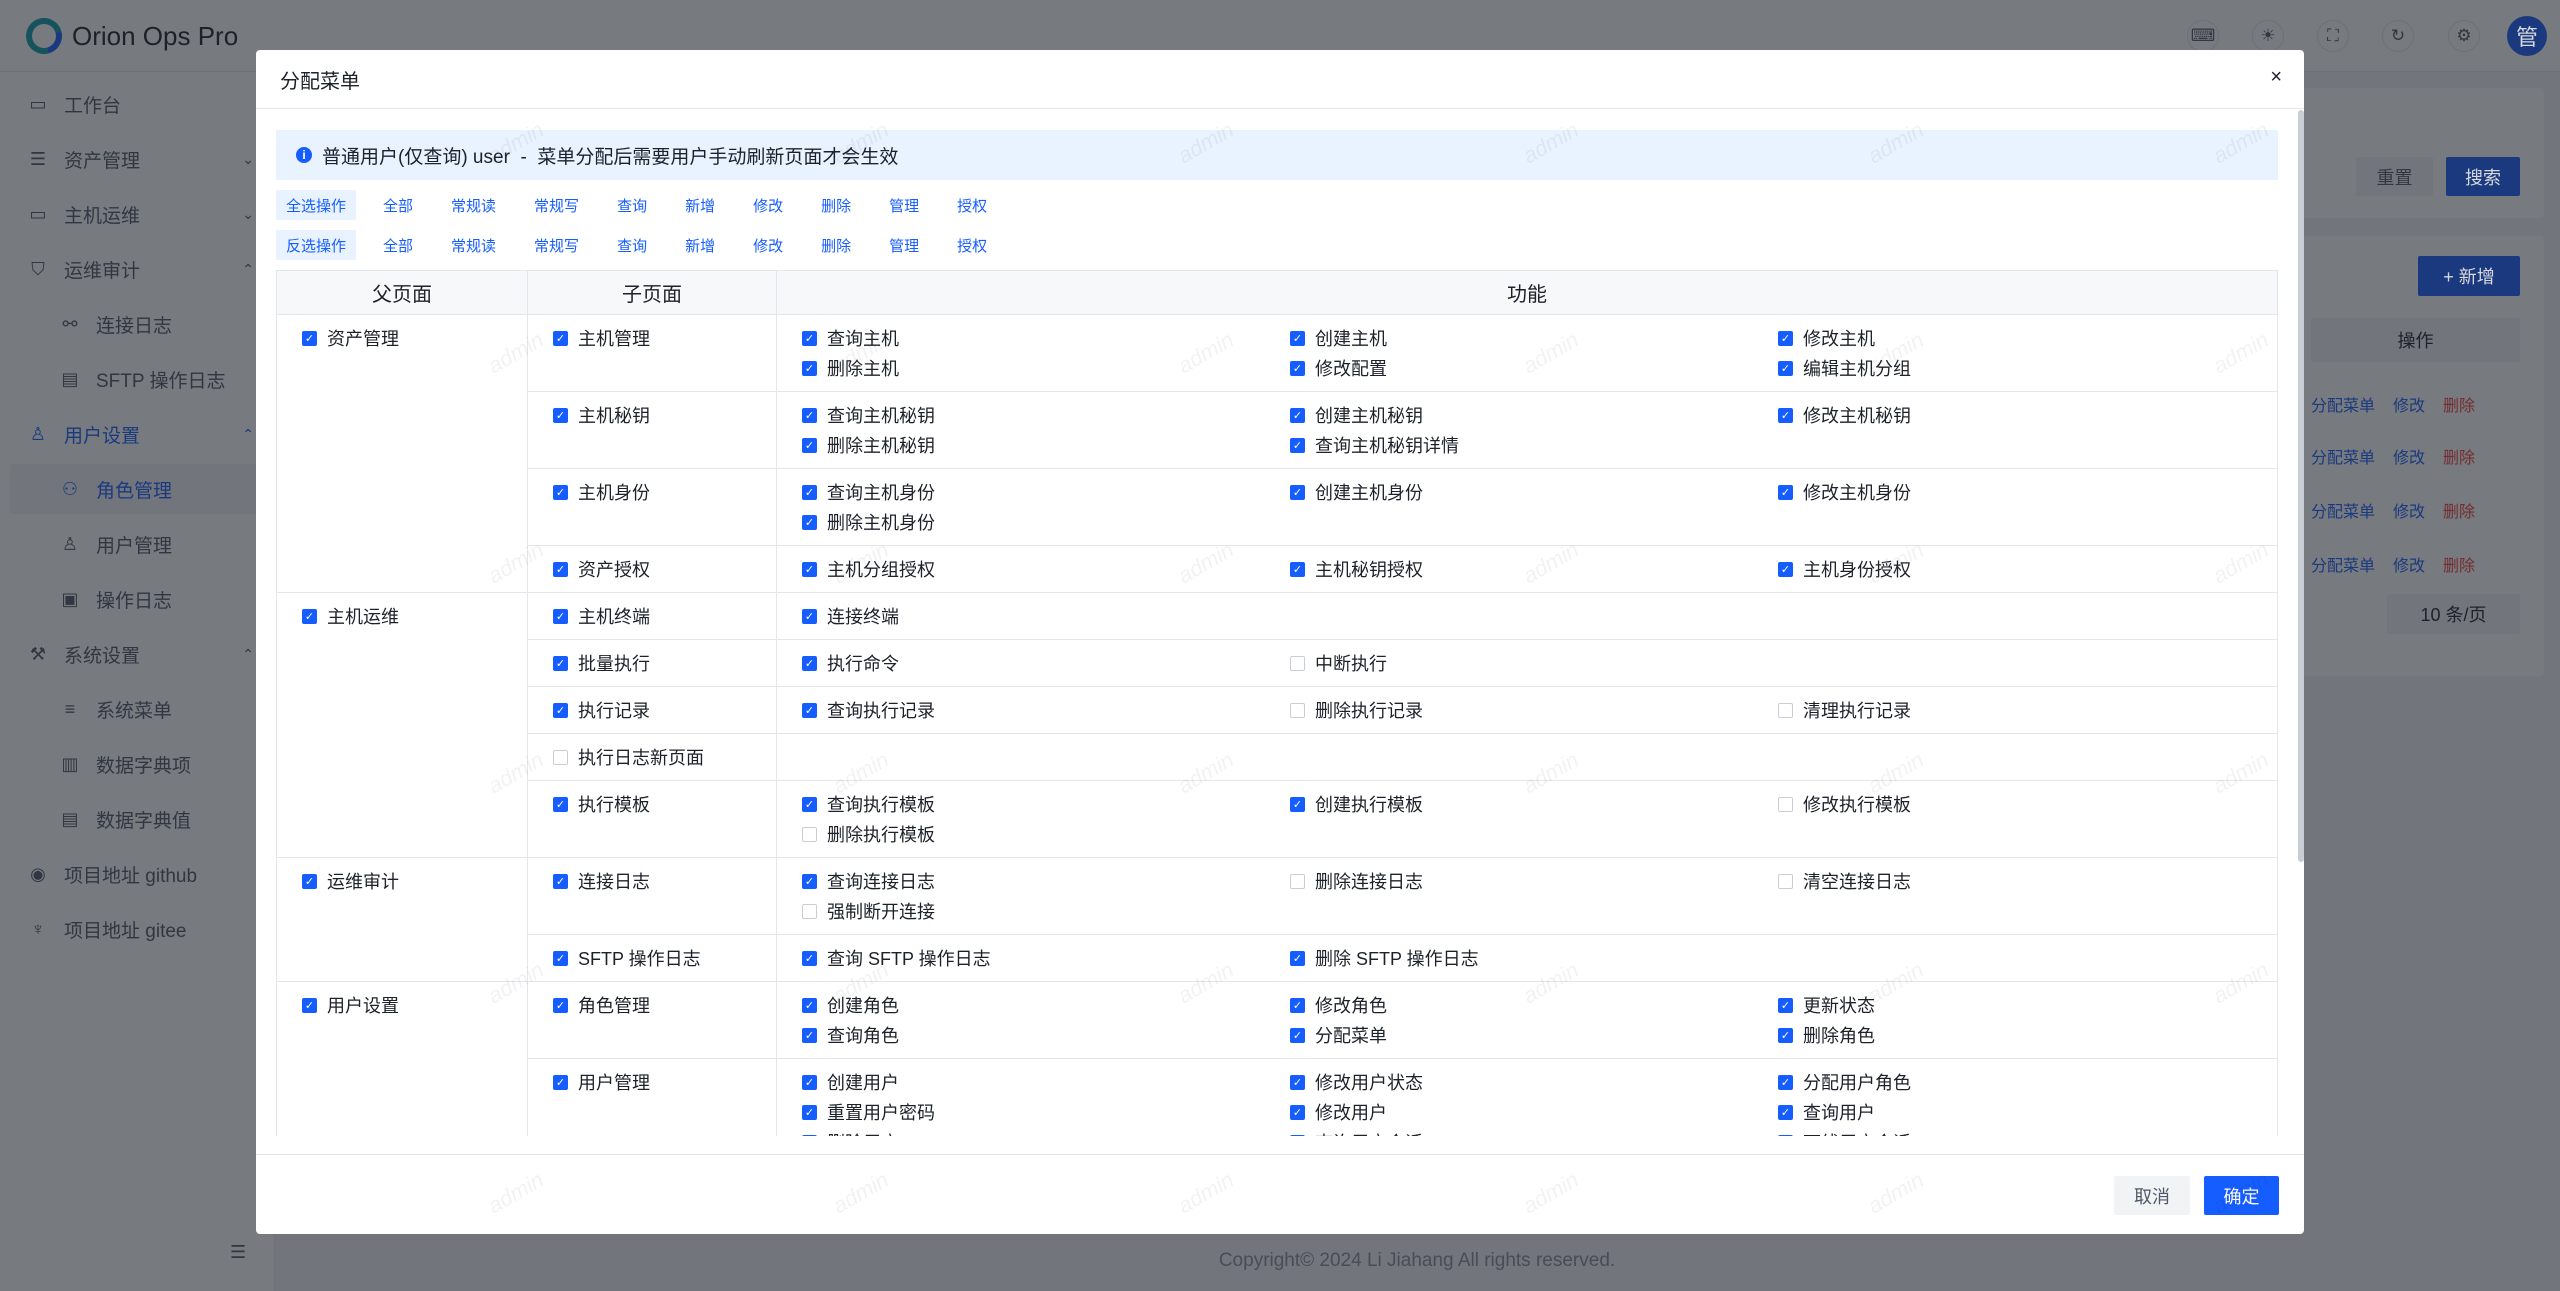  Describe the element at coordinates (1046, 911) in the screenshot. I see `function-checkbox: 强制断开连接` at that location.